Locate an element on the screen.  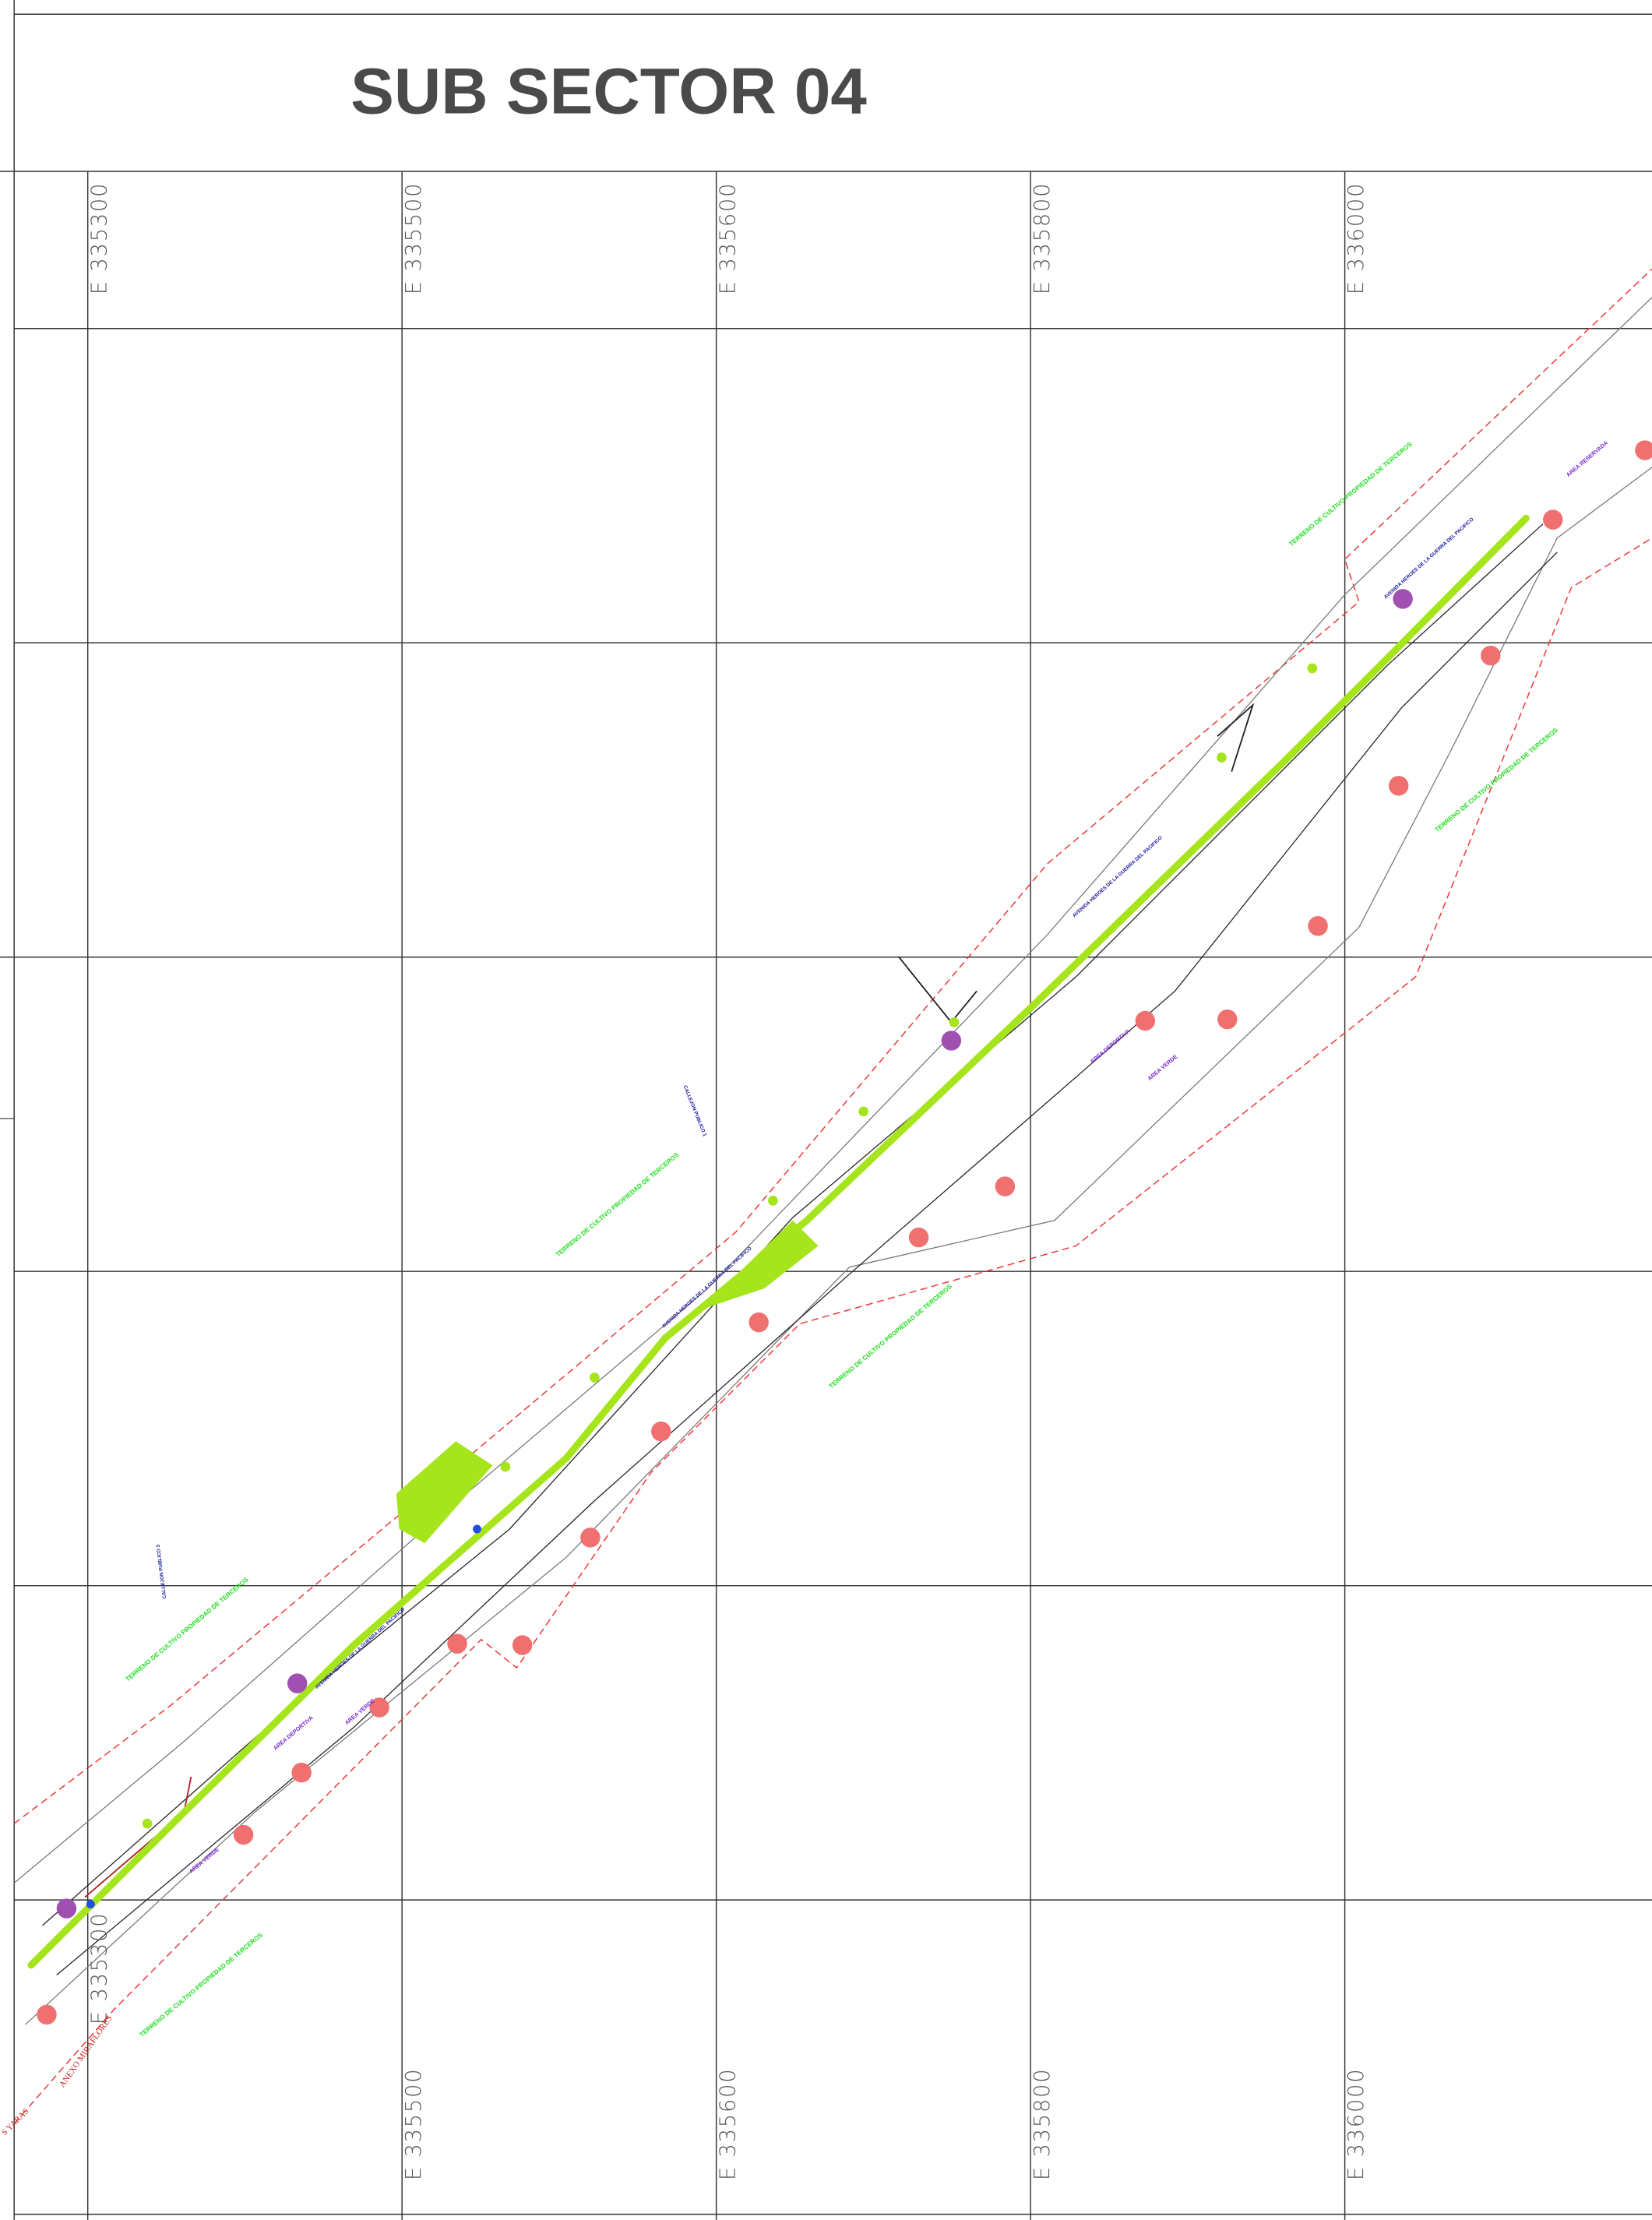
zone-label: AREA DEPORTIVA is located at coordinates (1110, 1046).